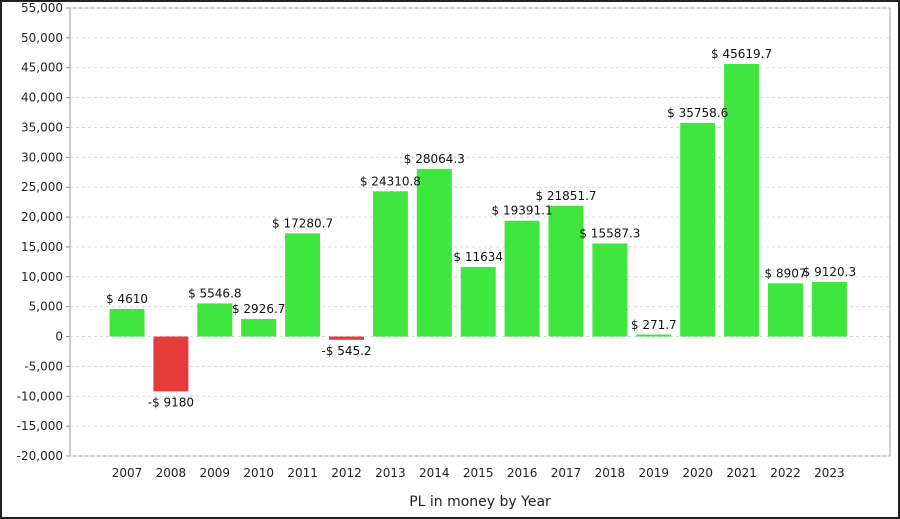 This screenshot has width=900, height=519. What do you see at coordinates (258, 309) in the screenshot?
I see `data-label-2010: $ 2926.7` at bounding box center [258, 309].